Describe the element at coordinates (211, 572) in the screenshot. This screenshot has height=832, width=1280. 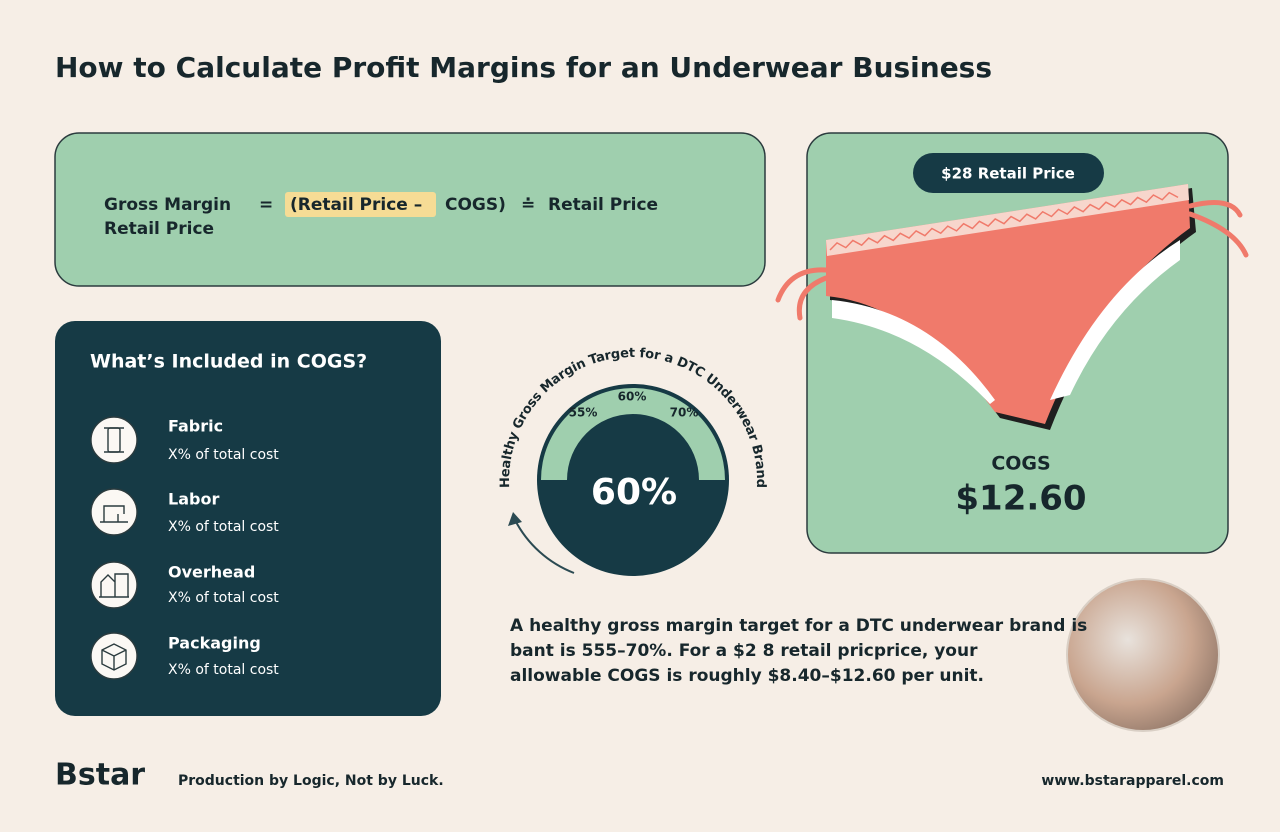
I see `cogs-item-name: Overhead` at that location.